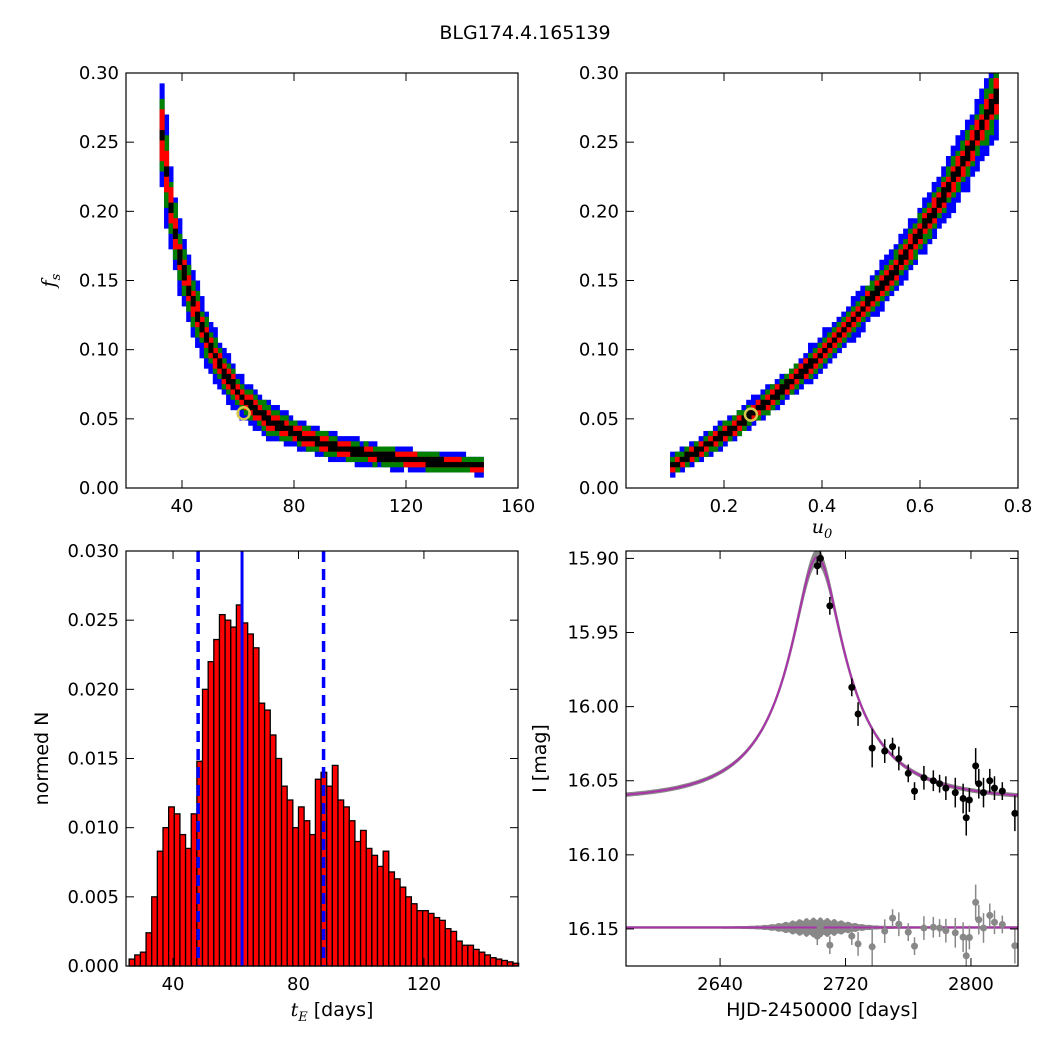  What do you see at coordinates (751, 414) in the screenshot?
I see `best-fit-marker` at bounding box center [751, 414].